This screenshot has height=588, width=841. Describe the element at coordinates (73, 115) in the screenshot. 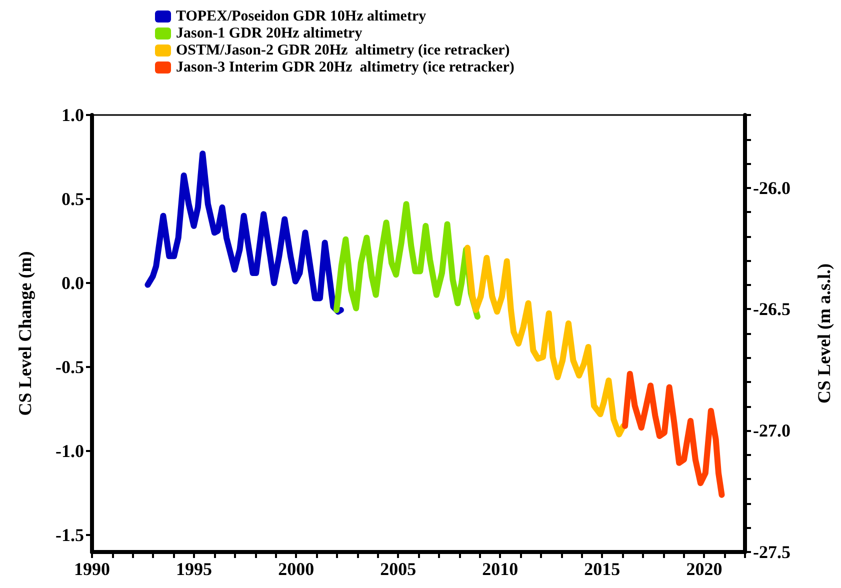

I see `y-tick-label: 1.0` at that location.